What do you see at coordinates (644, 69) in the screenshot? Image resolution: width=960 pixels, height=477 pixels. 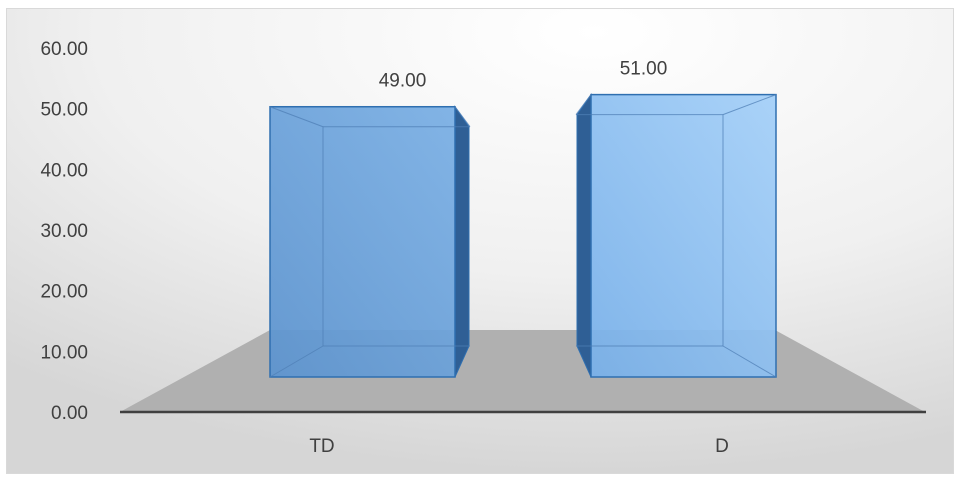 I see `data-label: 51.00` at bounding box center [644, 69].